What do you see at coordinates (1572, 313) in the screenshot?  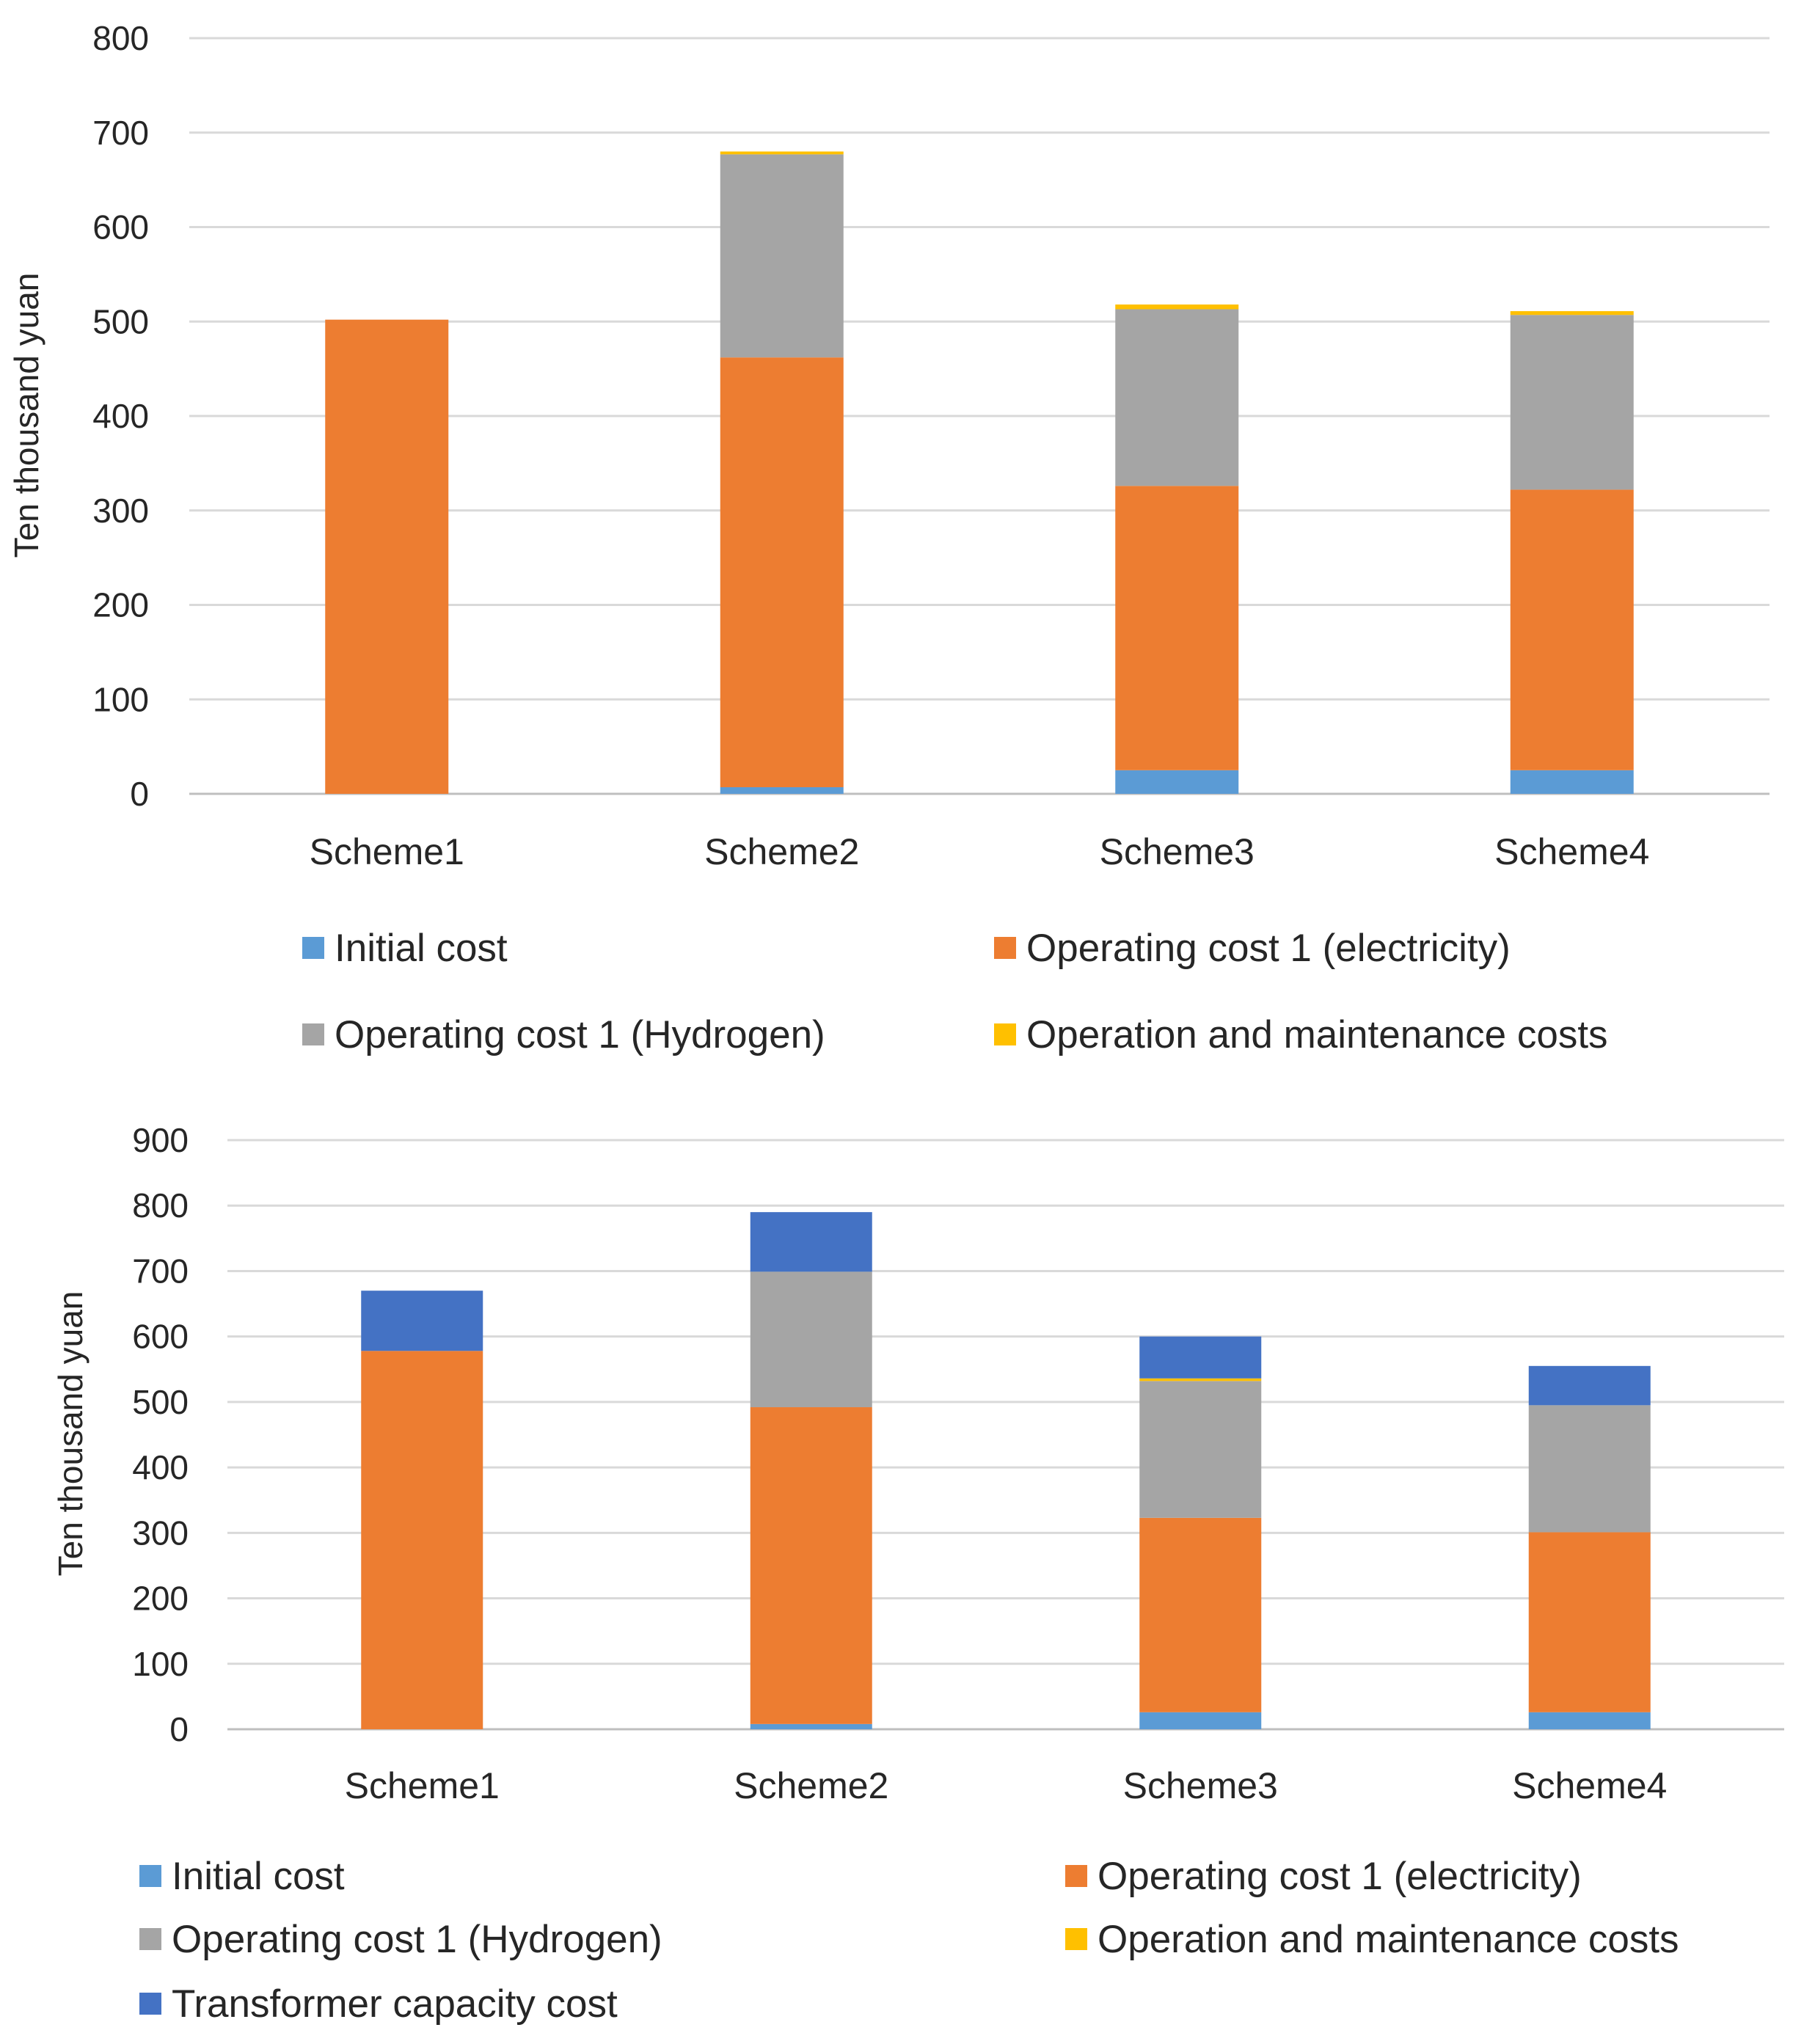 I see `bar-segment-operation-and-maintenance-costs-scheme4` at bounding box center [1572, 313].